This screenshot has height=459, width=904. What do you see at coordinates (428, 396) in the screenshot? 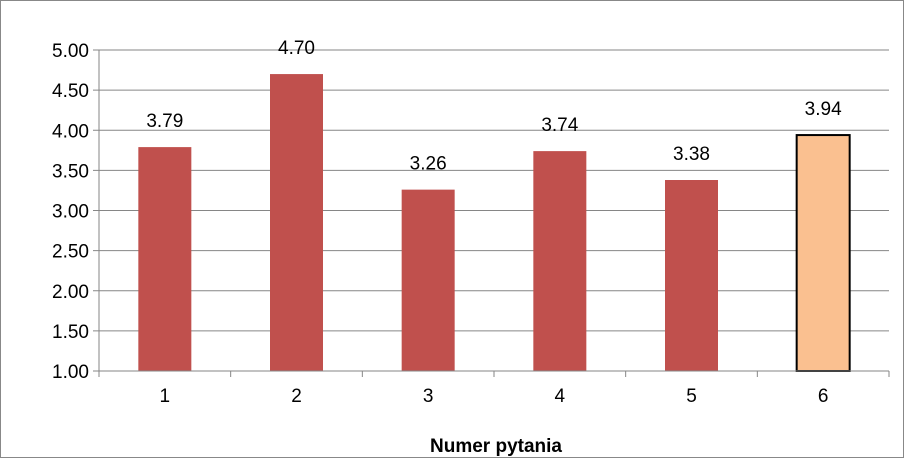
I see `x-tick-label: 3` at bounding box center [428, 396].